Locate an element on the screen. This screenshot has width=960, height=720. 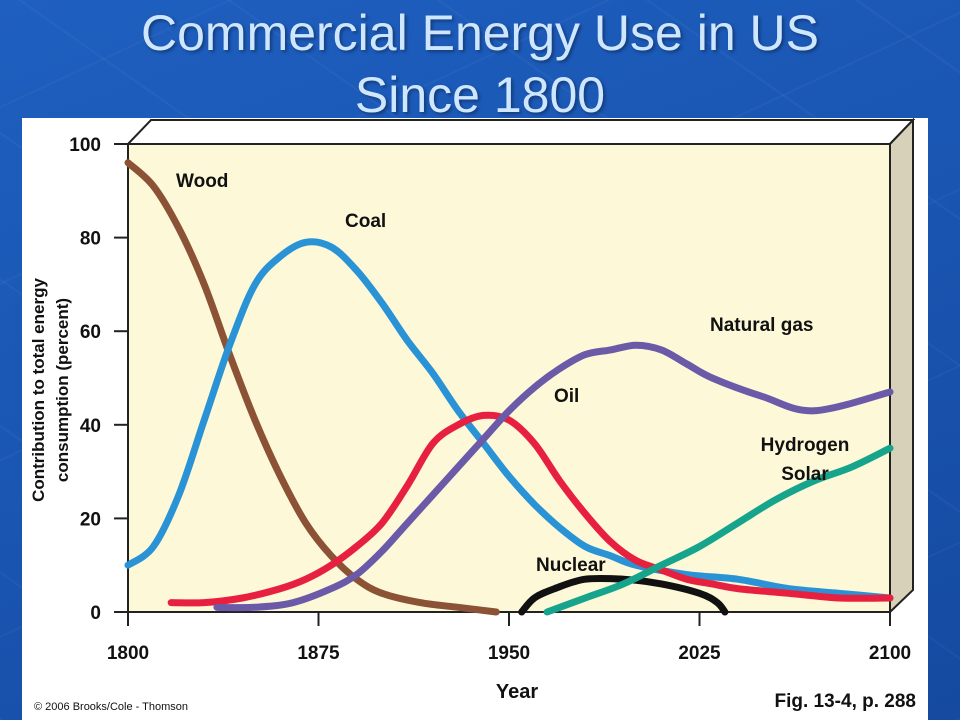
oil-series-label: Oil is located at coordinates (566, 396).